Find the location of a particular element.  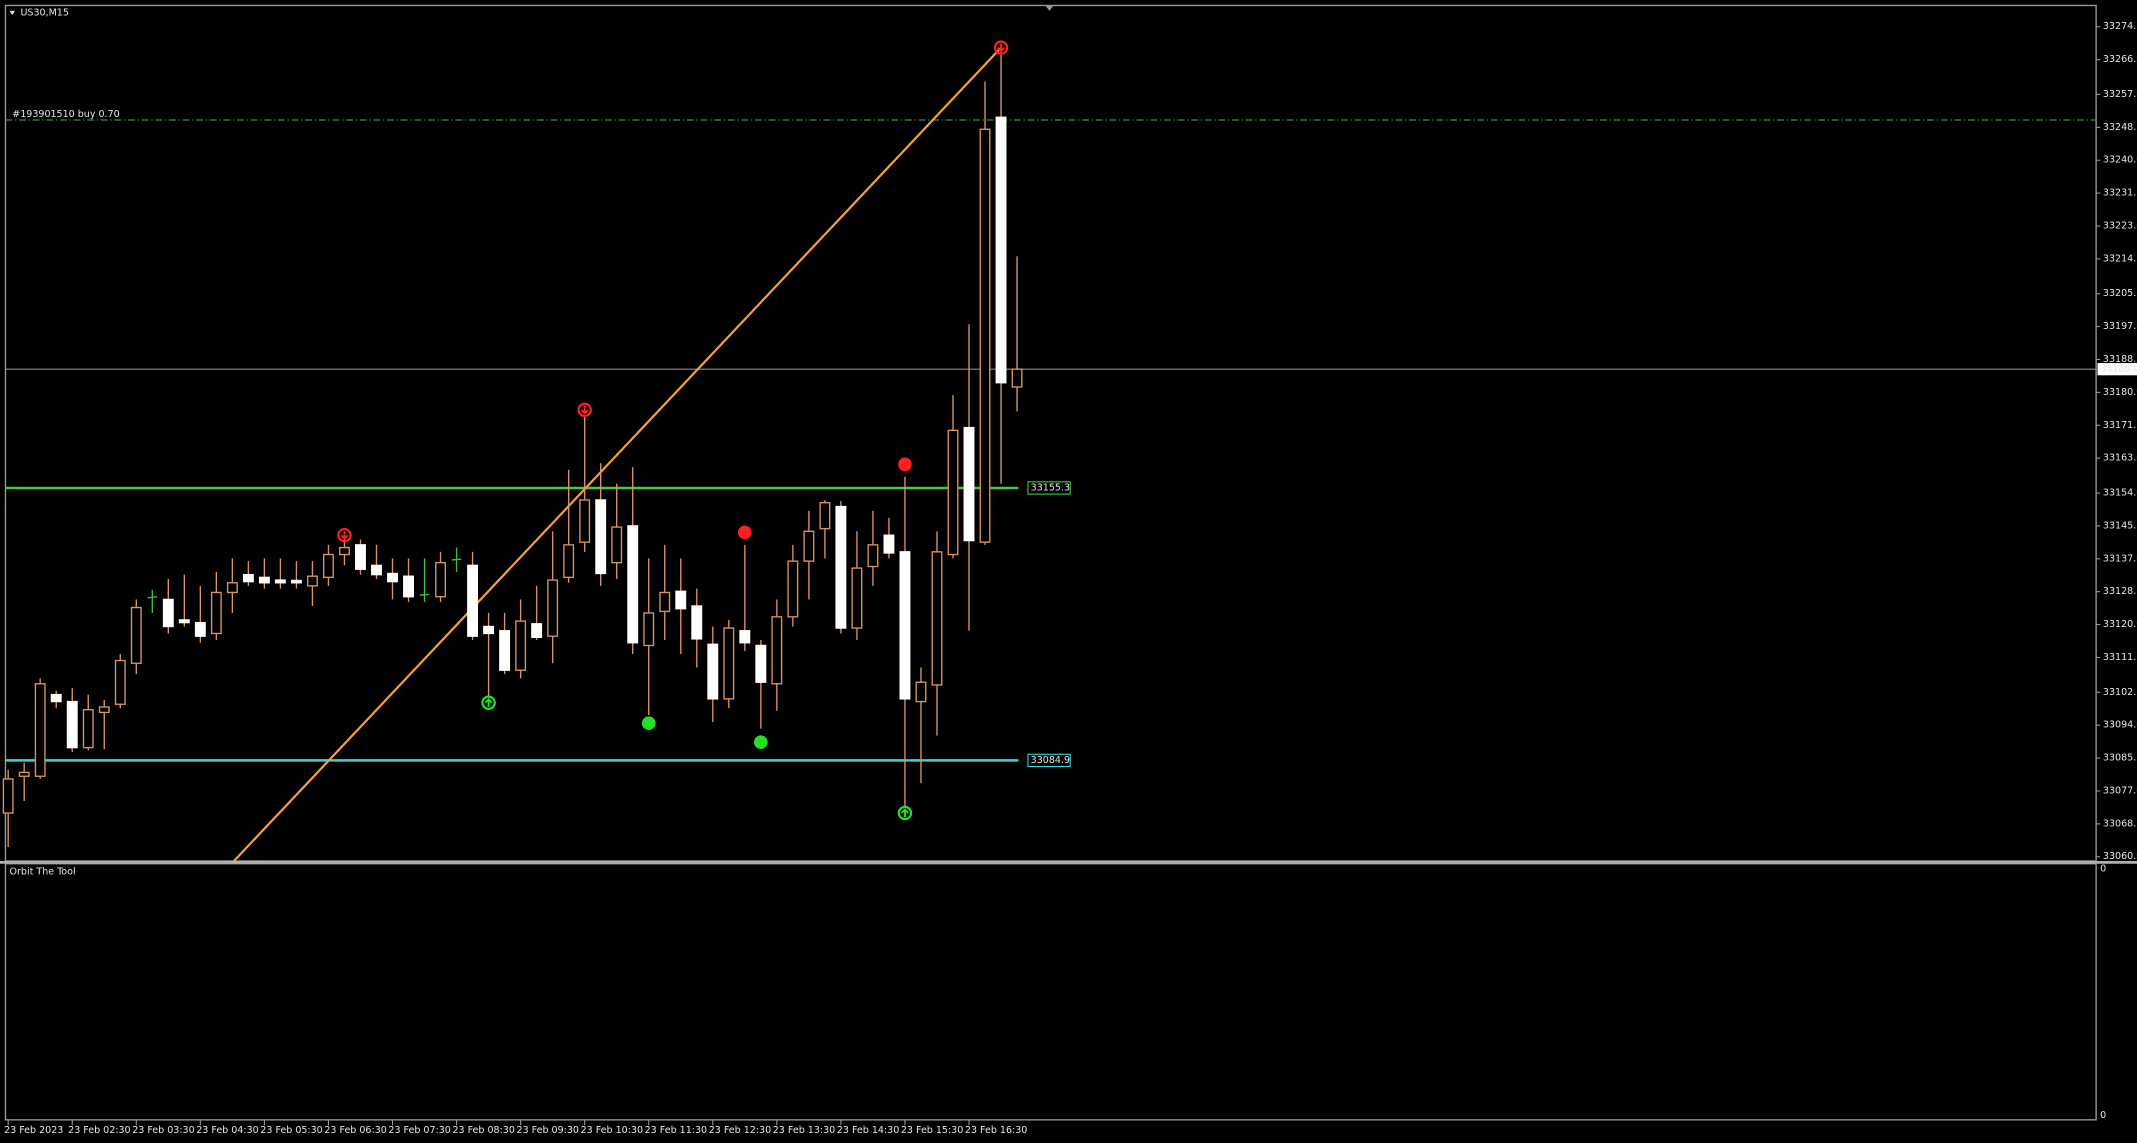

x-tick-label: 23 Feb 02:30 is located at coordinates (99, 1130).